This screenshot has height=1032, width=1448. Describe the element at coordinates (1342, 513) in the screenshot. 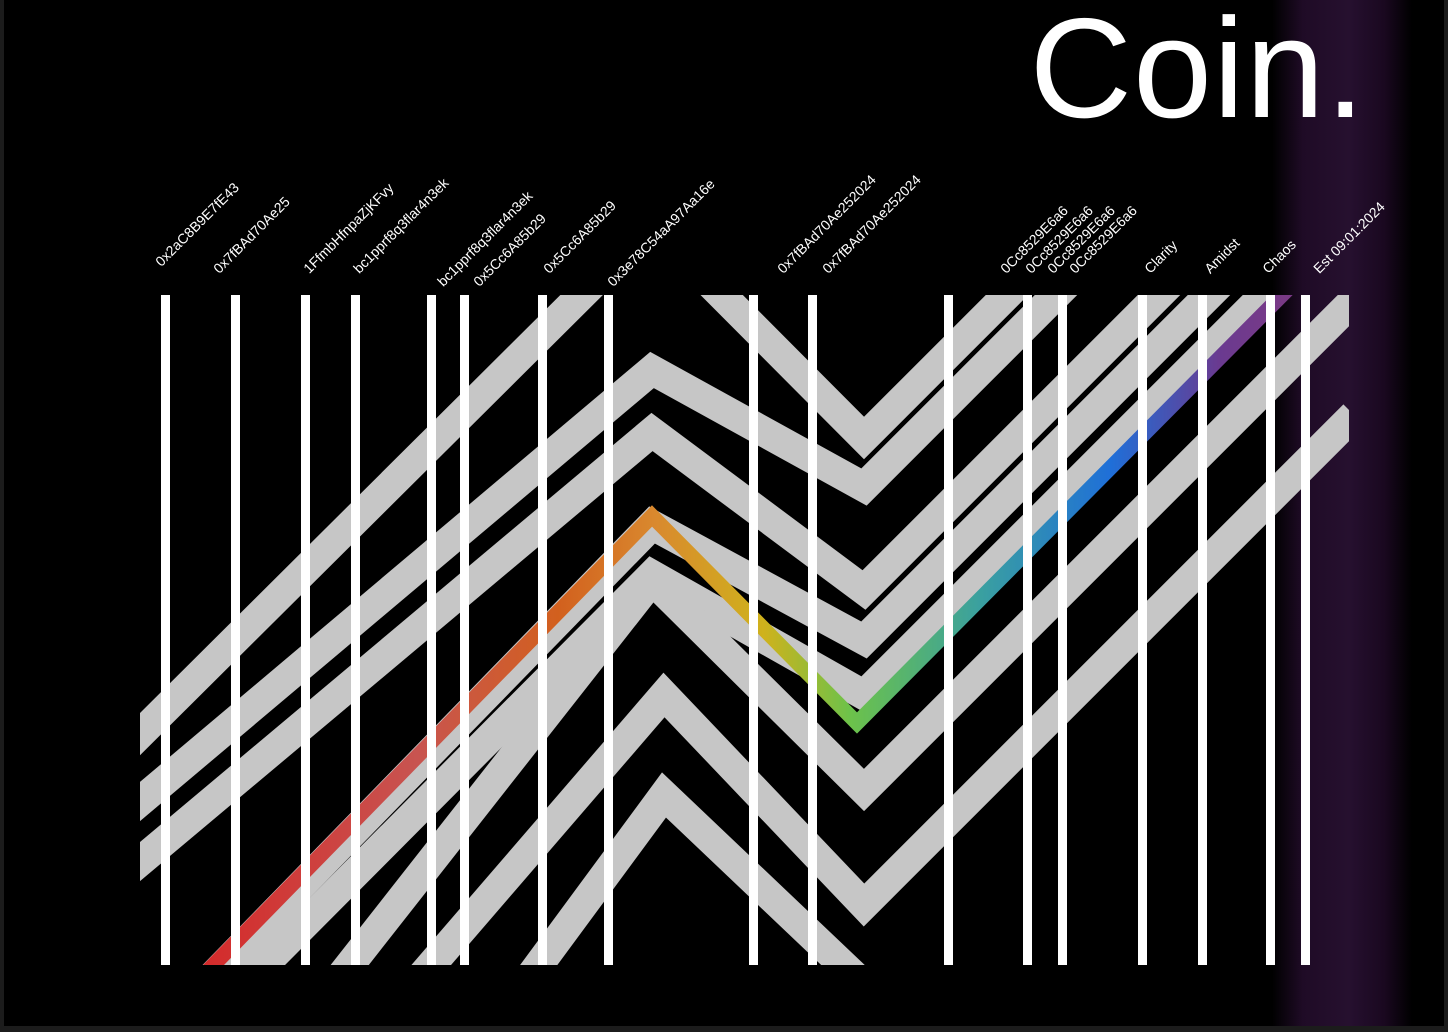

I see `purple-band` at that location.